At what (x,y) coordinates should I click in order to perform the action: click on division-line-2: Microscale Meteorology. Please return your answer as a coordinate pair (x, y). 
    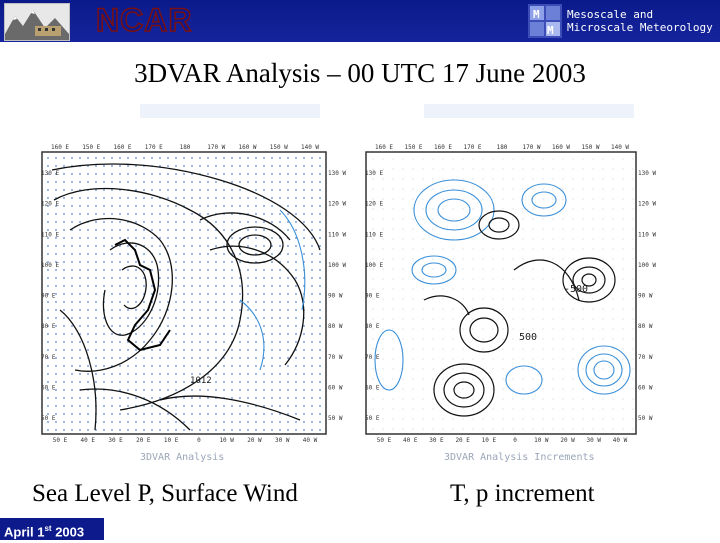
    Looking at the image, I should click on (640, 27).